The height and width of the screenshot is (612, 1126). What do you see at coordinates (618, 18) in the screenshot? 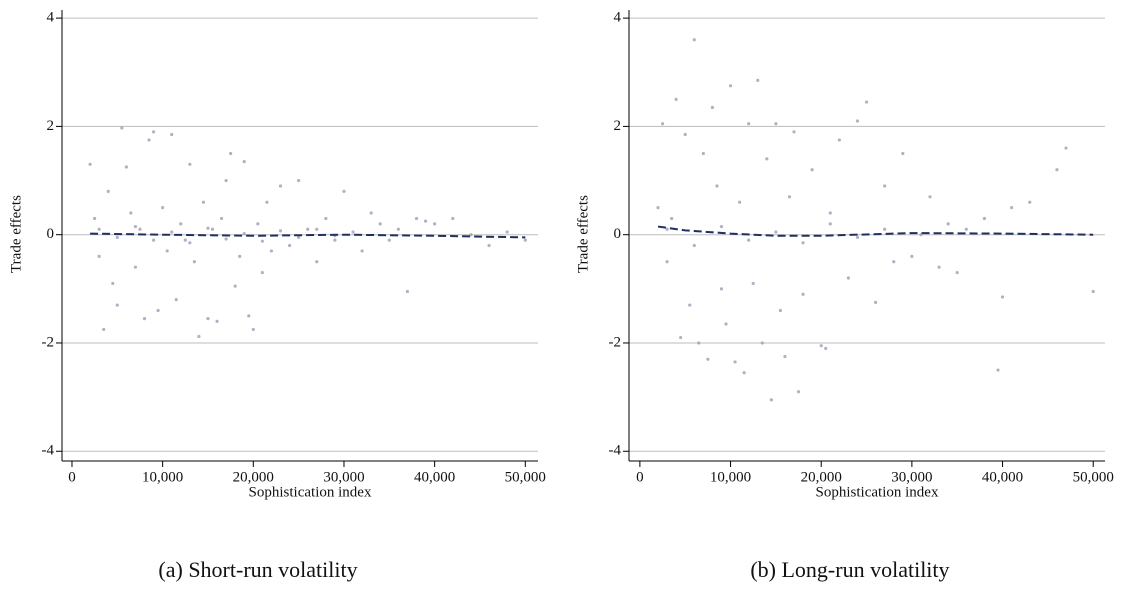
I see `y-tick-label: 4` at bounding box center [618, 18].